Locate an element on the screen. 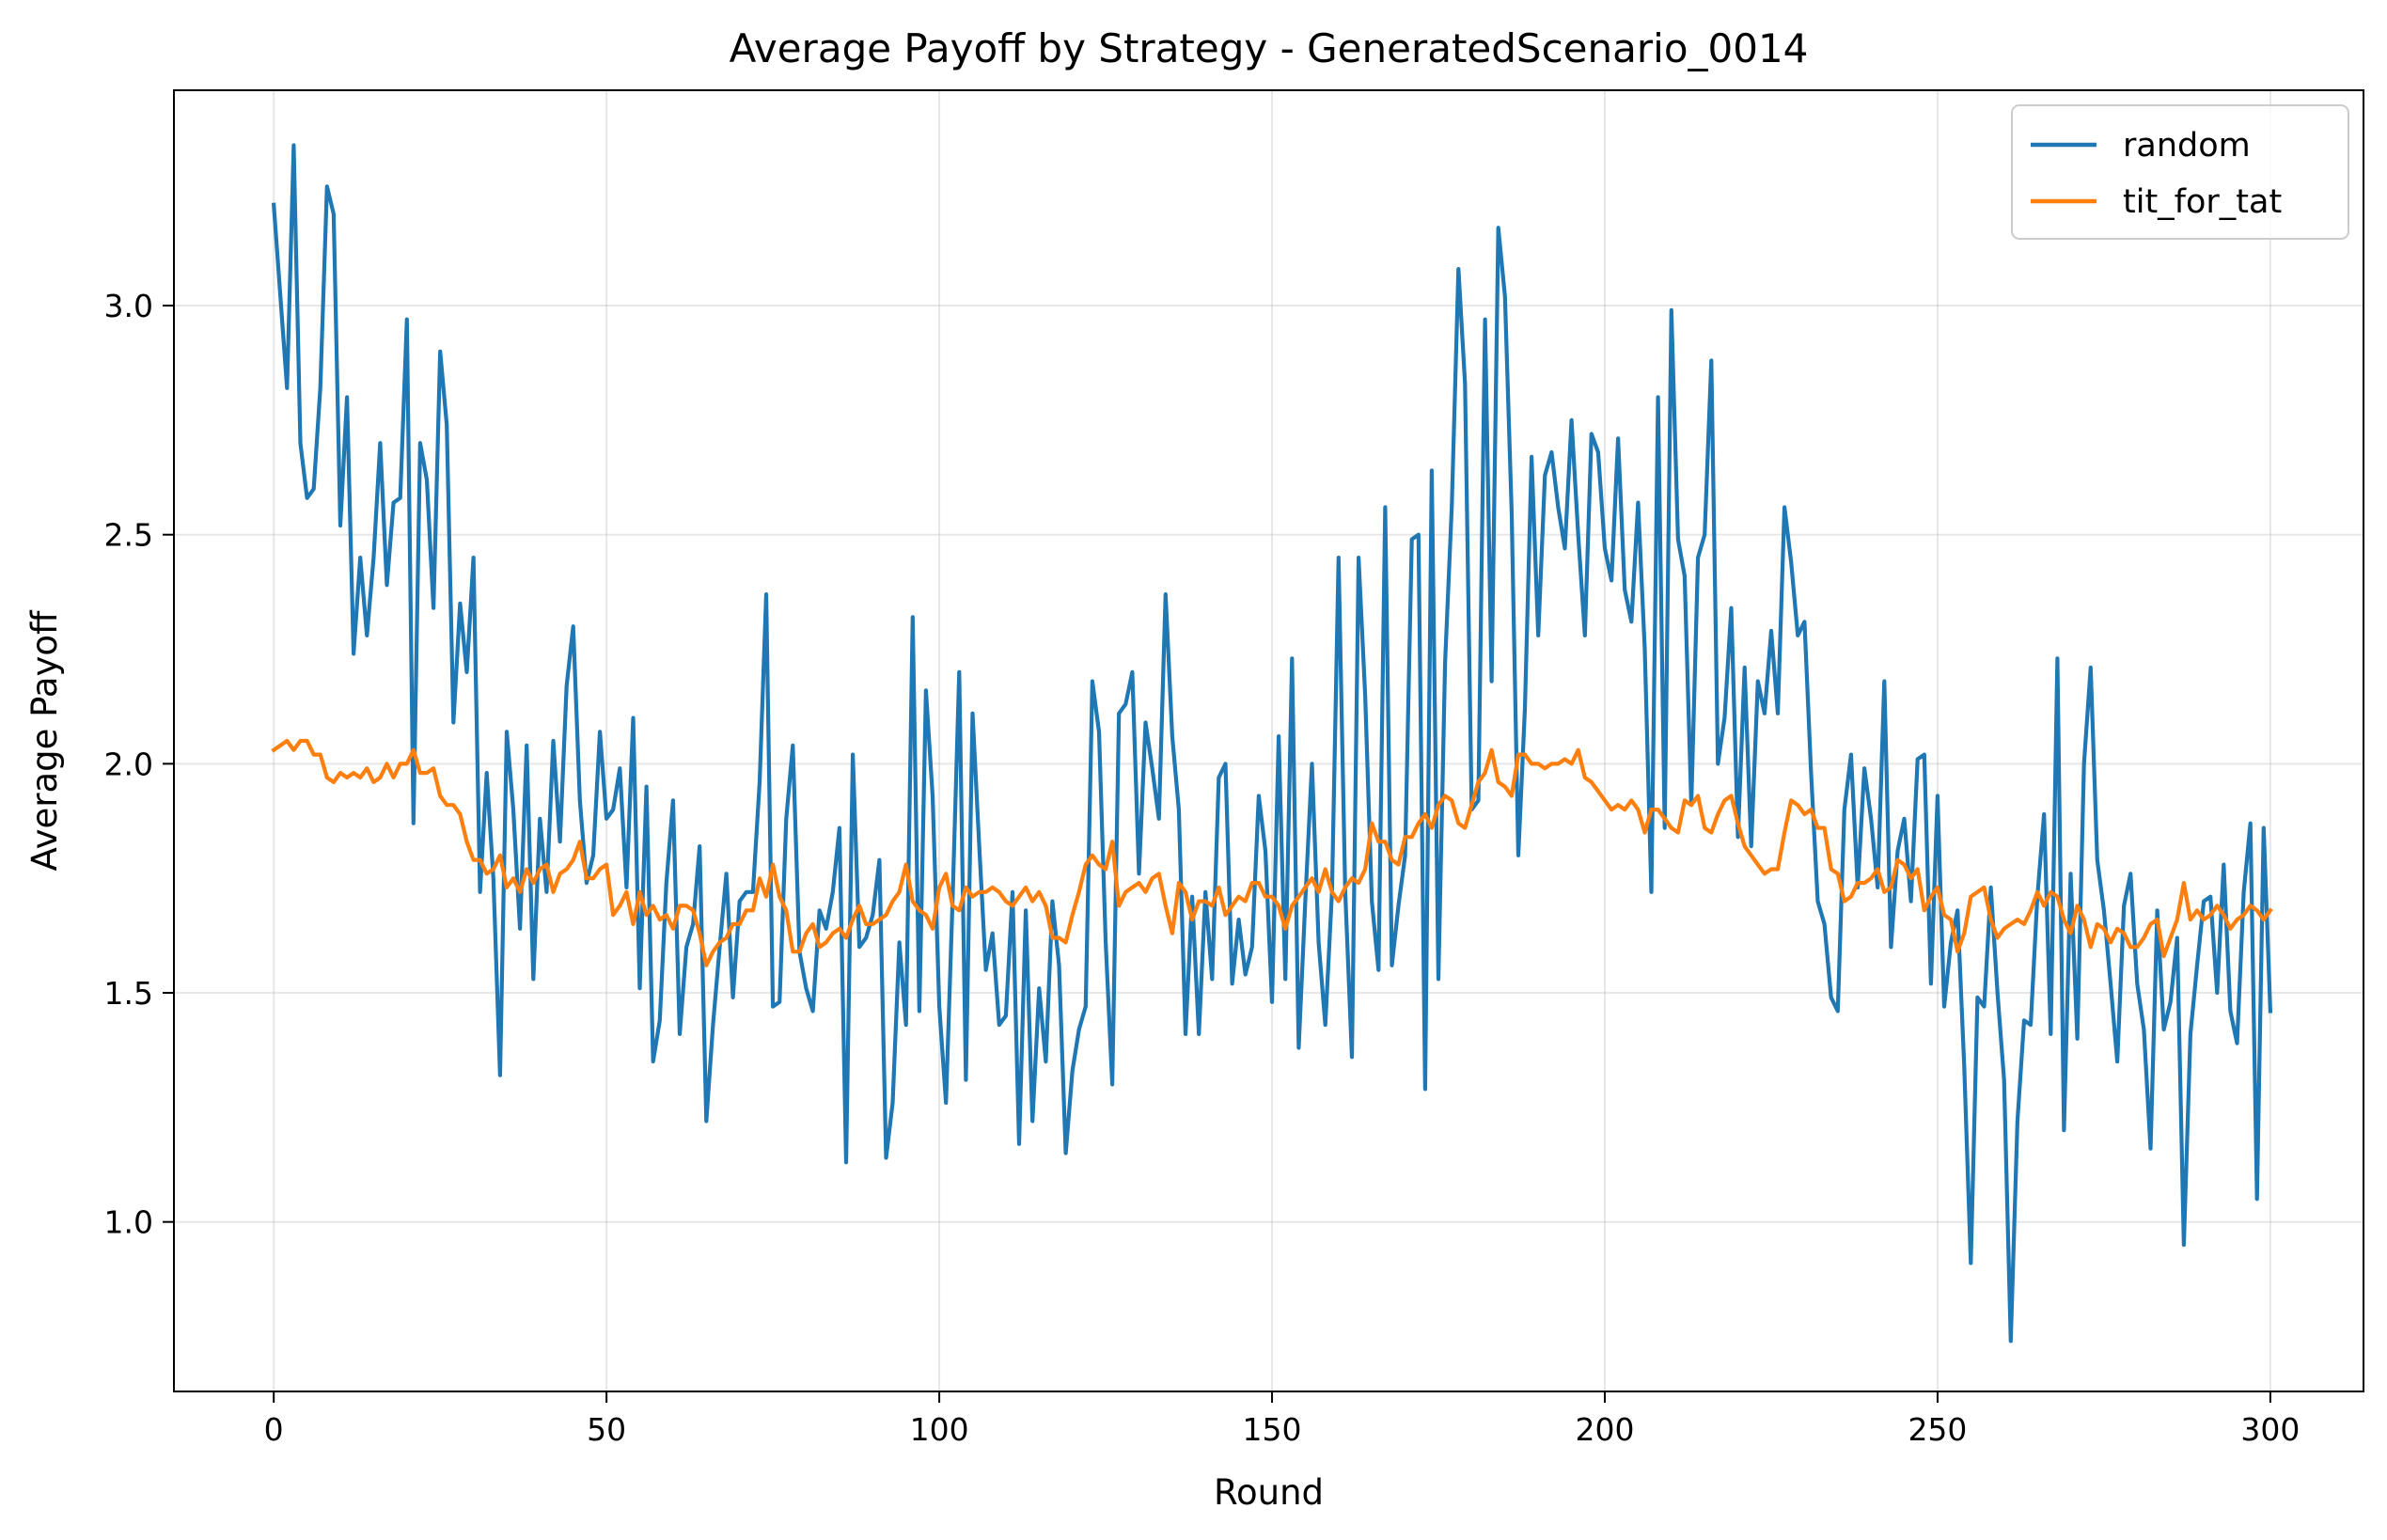  series-line-tit-for-tat is located at coordinates (1272, 853).